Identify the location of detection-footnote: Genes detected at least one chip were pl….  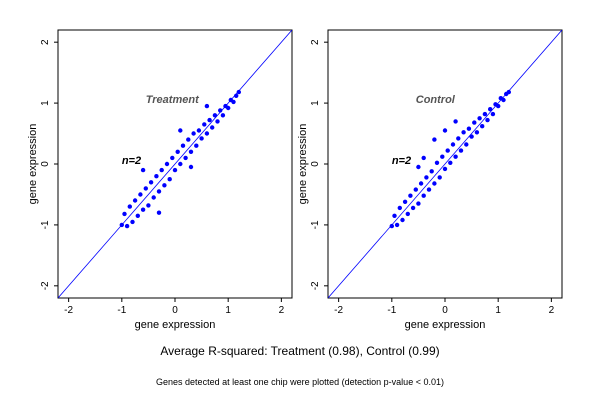
(300, 382).